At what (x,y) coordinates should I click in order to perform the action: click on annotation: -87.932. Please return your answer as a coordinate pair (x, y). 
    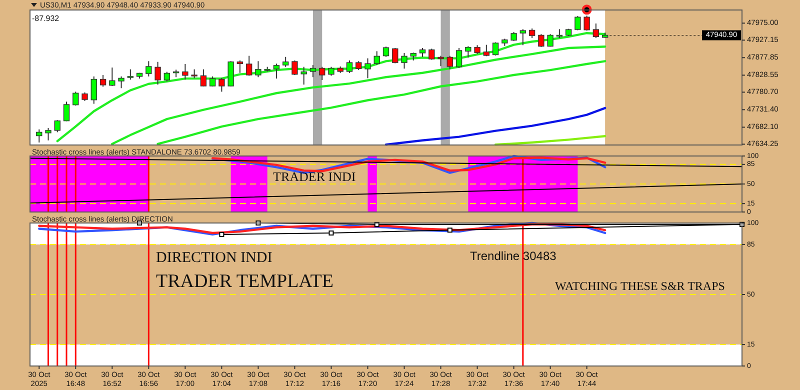
    Looking at the image, I should click on (46, 18).